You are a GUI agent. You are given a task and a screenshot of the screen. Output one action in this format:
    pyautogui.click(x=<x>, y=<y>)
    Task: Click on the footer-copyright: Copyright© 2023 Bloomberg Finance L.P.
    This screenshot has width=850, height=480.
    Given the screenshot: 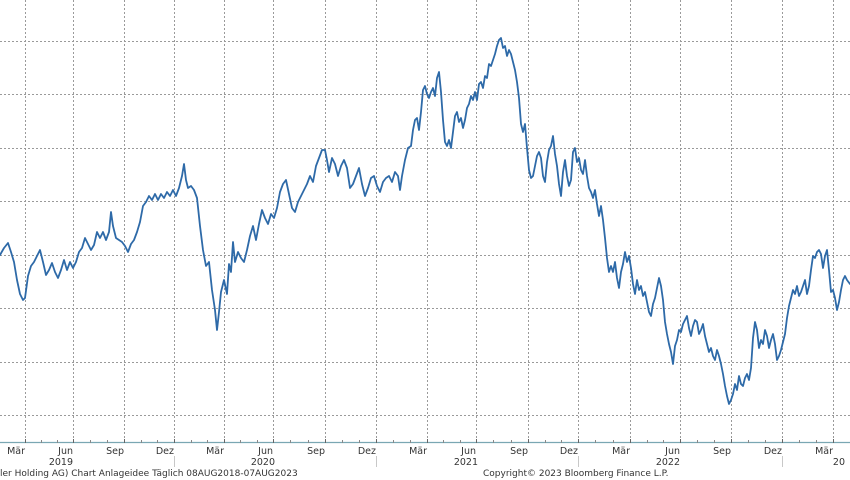 What is the action you would take?
    pyautogui.click(x=575, y=474)
    